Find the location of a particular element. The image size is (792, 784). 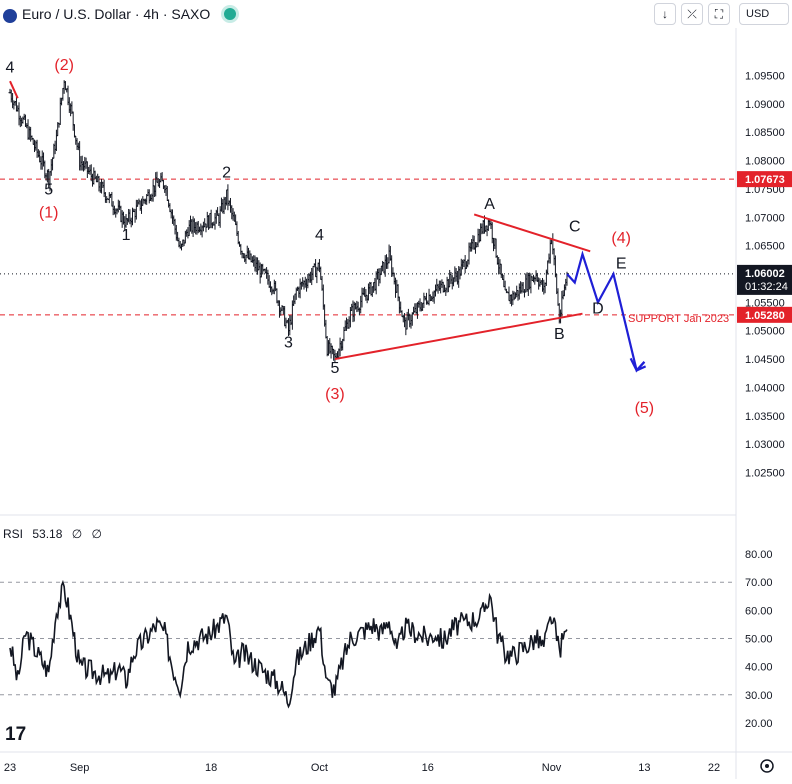

symbol-title: Euro / U.S. Dollar · 4h · SAXO is located at coordinates (116, 14).